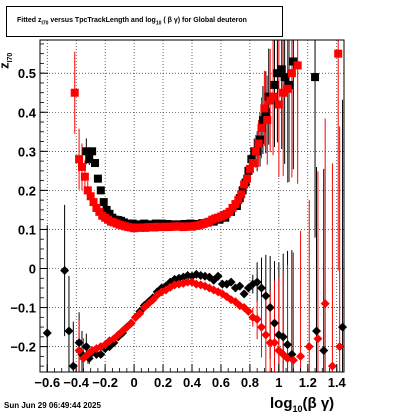  I want to click on y-tick-label: 0.2, so click(27, 190).